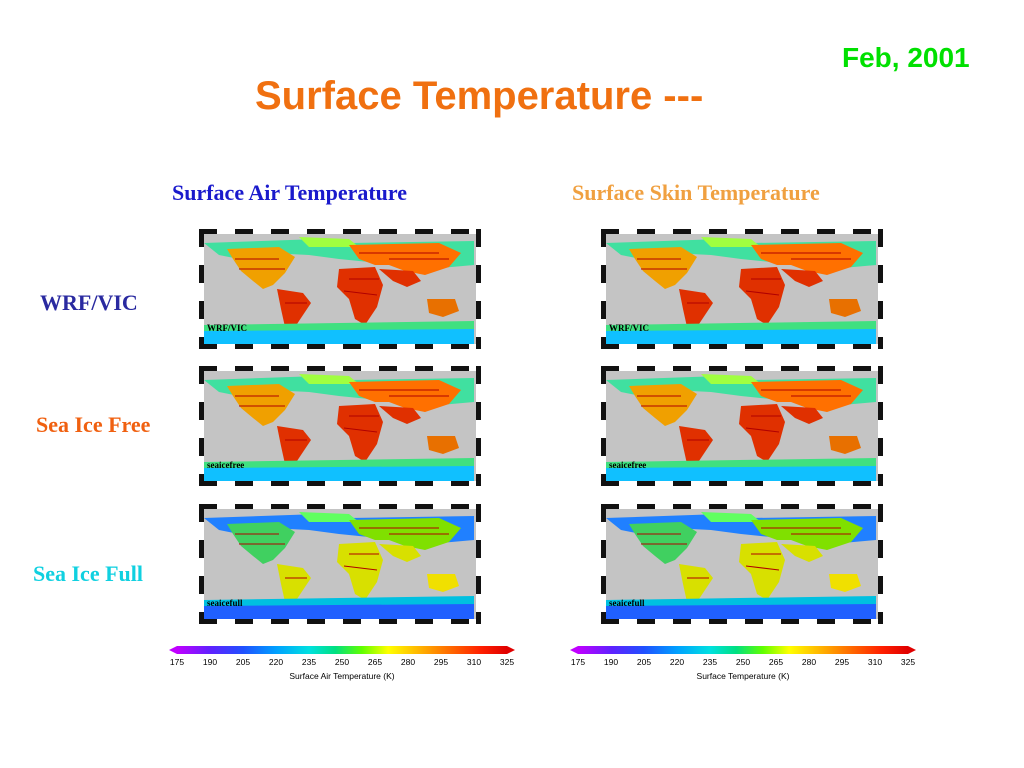 The image size is (1024, 768). I want to click on map-air-seaicefree: seaicefree, so click(340, 426).